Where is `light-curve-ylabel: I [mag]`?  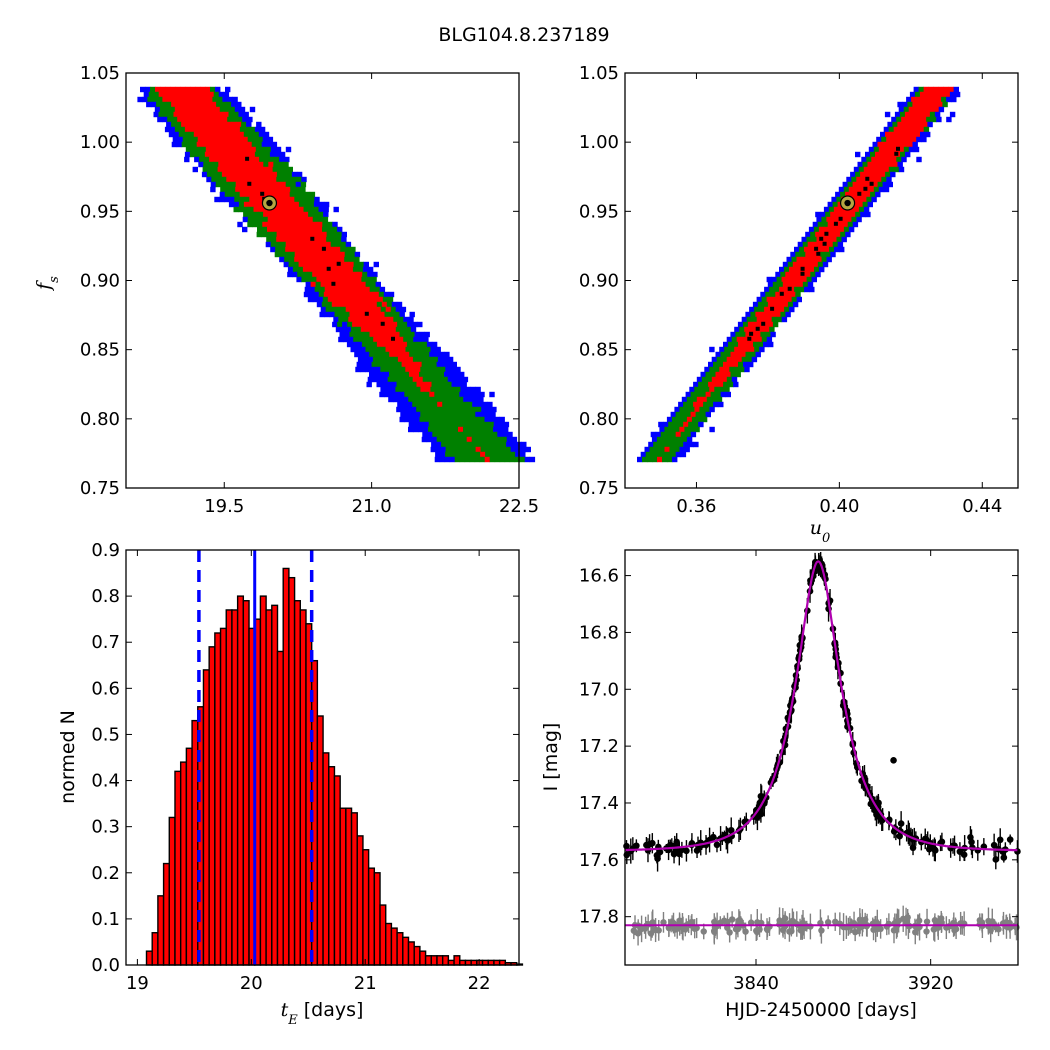 light-curve-ylabel: I [mag] is located at coordinates (551, 757).